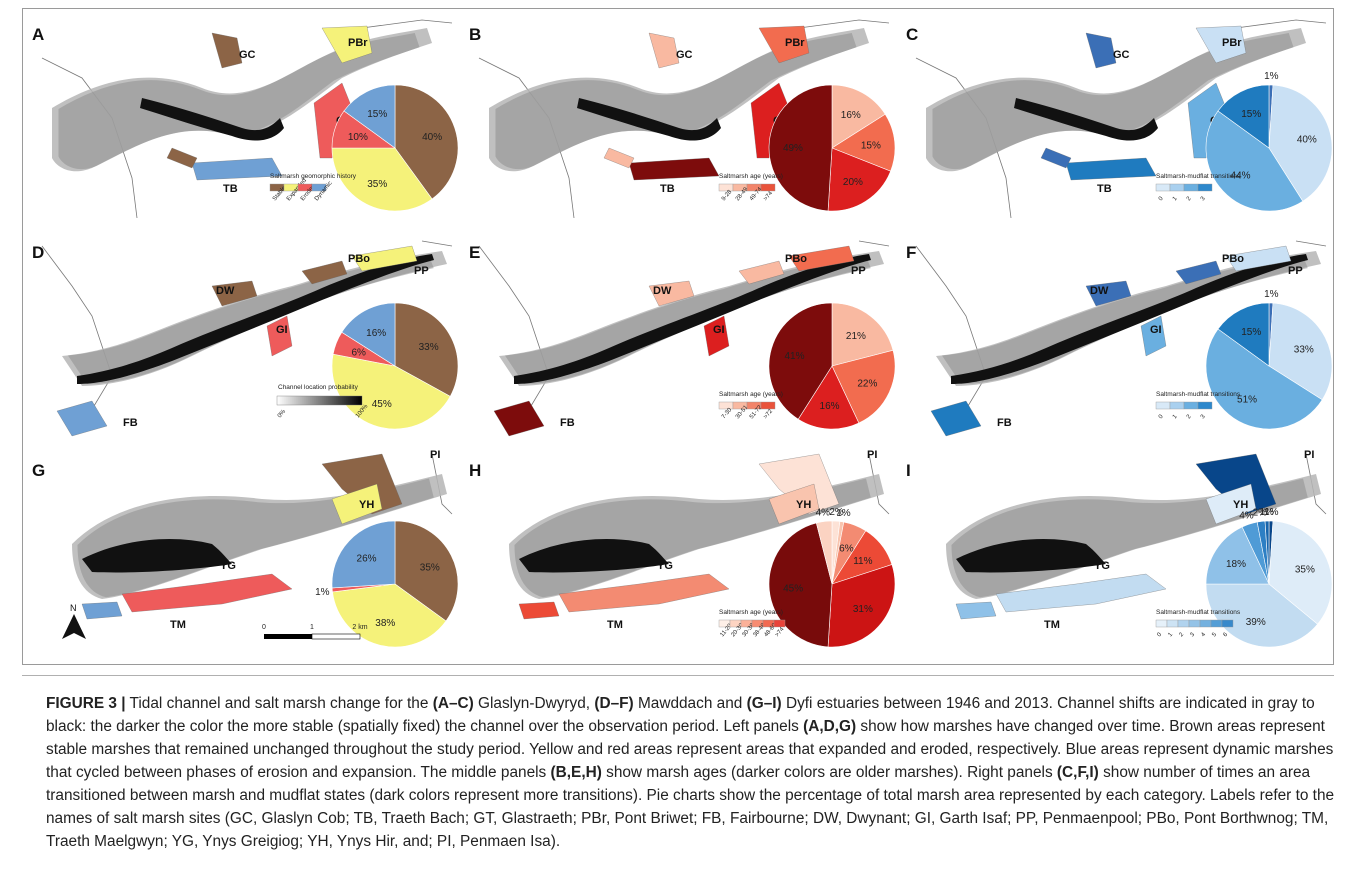 The height and width of the screenshot is (889, 1357). I want to click on caption-part: (A–C), so click(453, 703).